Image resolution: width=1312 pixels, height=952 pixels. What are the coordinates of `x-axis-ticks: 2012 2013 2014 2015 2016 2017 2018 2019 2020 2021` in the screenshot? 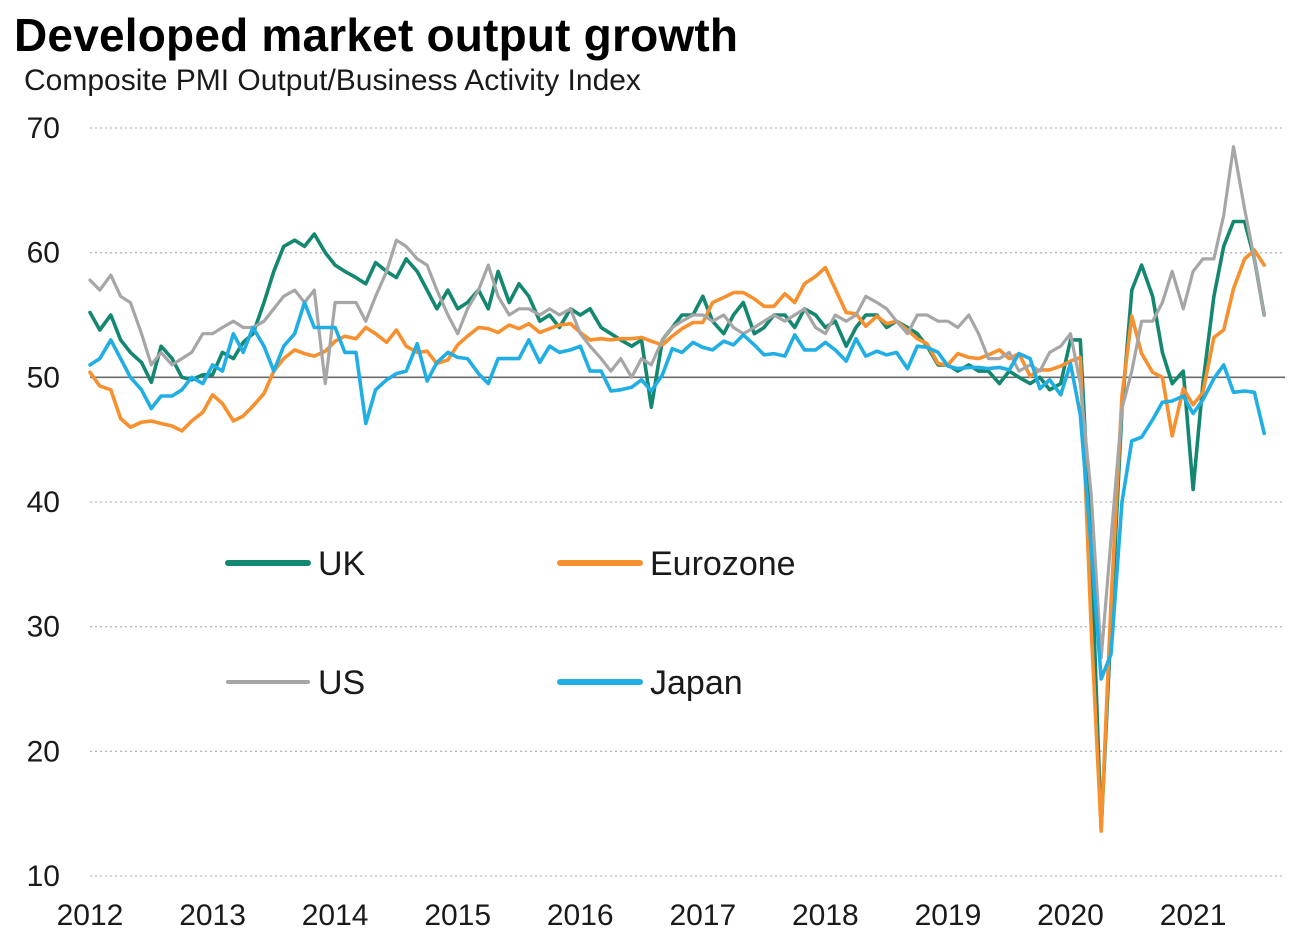 It's located at (642, 915).